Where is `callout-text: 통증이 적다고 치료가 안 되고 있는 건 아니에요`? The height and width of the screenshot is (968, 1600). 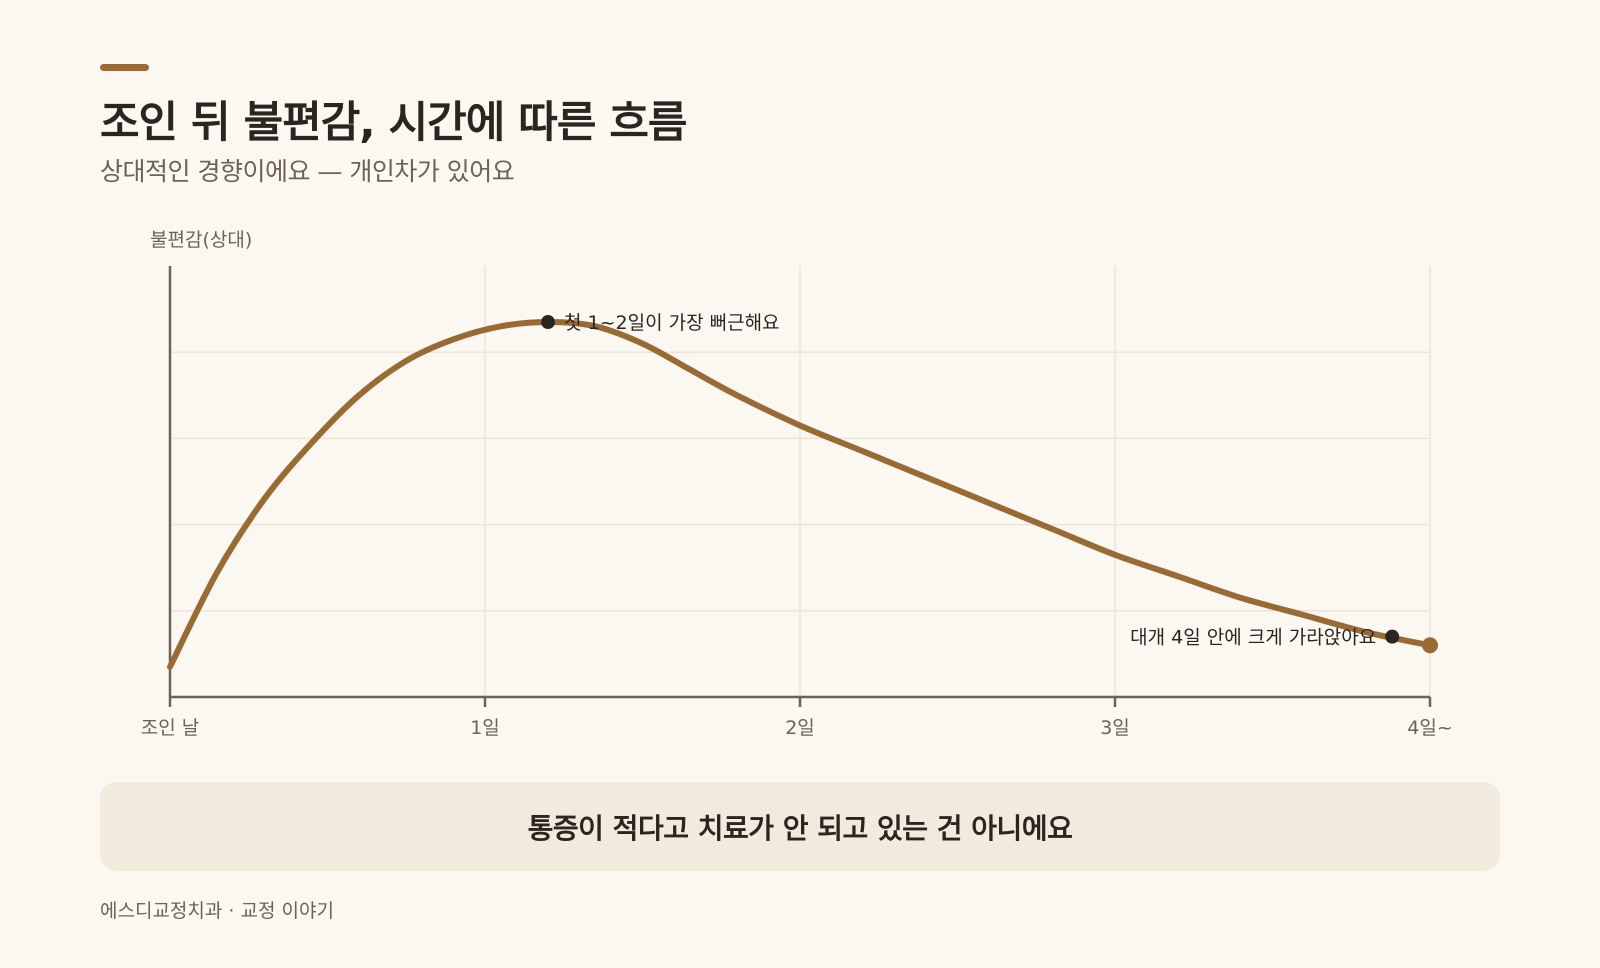 callout-text: 통증이 적다고 치료가 안 되고 있는 건 아니에요 is located at coordinates (800, 828).